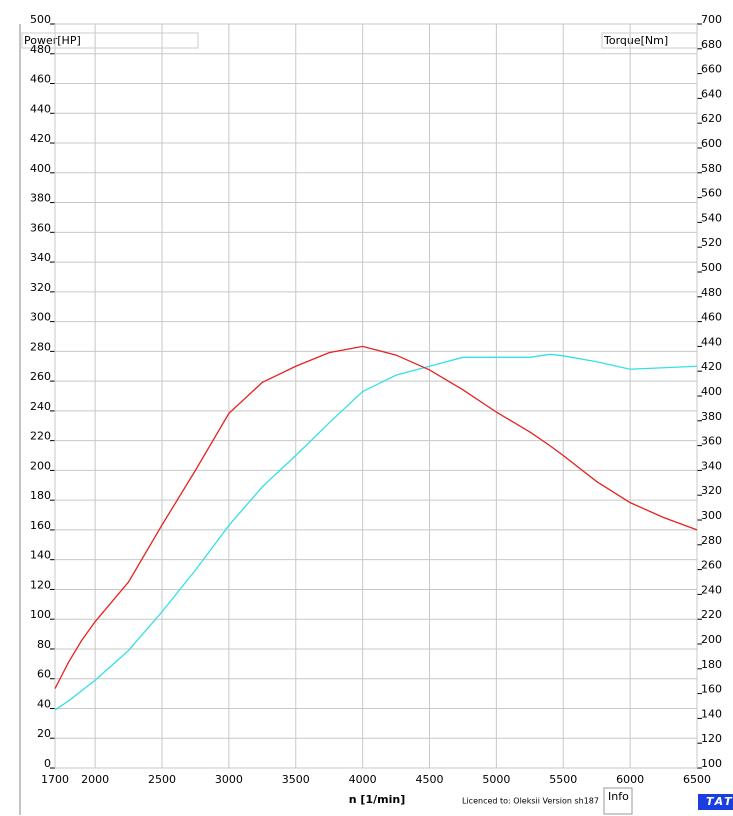 This screenshot has height=816, width=733. What do you see at coordinates (40, 376) in the screenshot?
I see `y-tick-label: 260` at bounding box center [40, 376].